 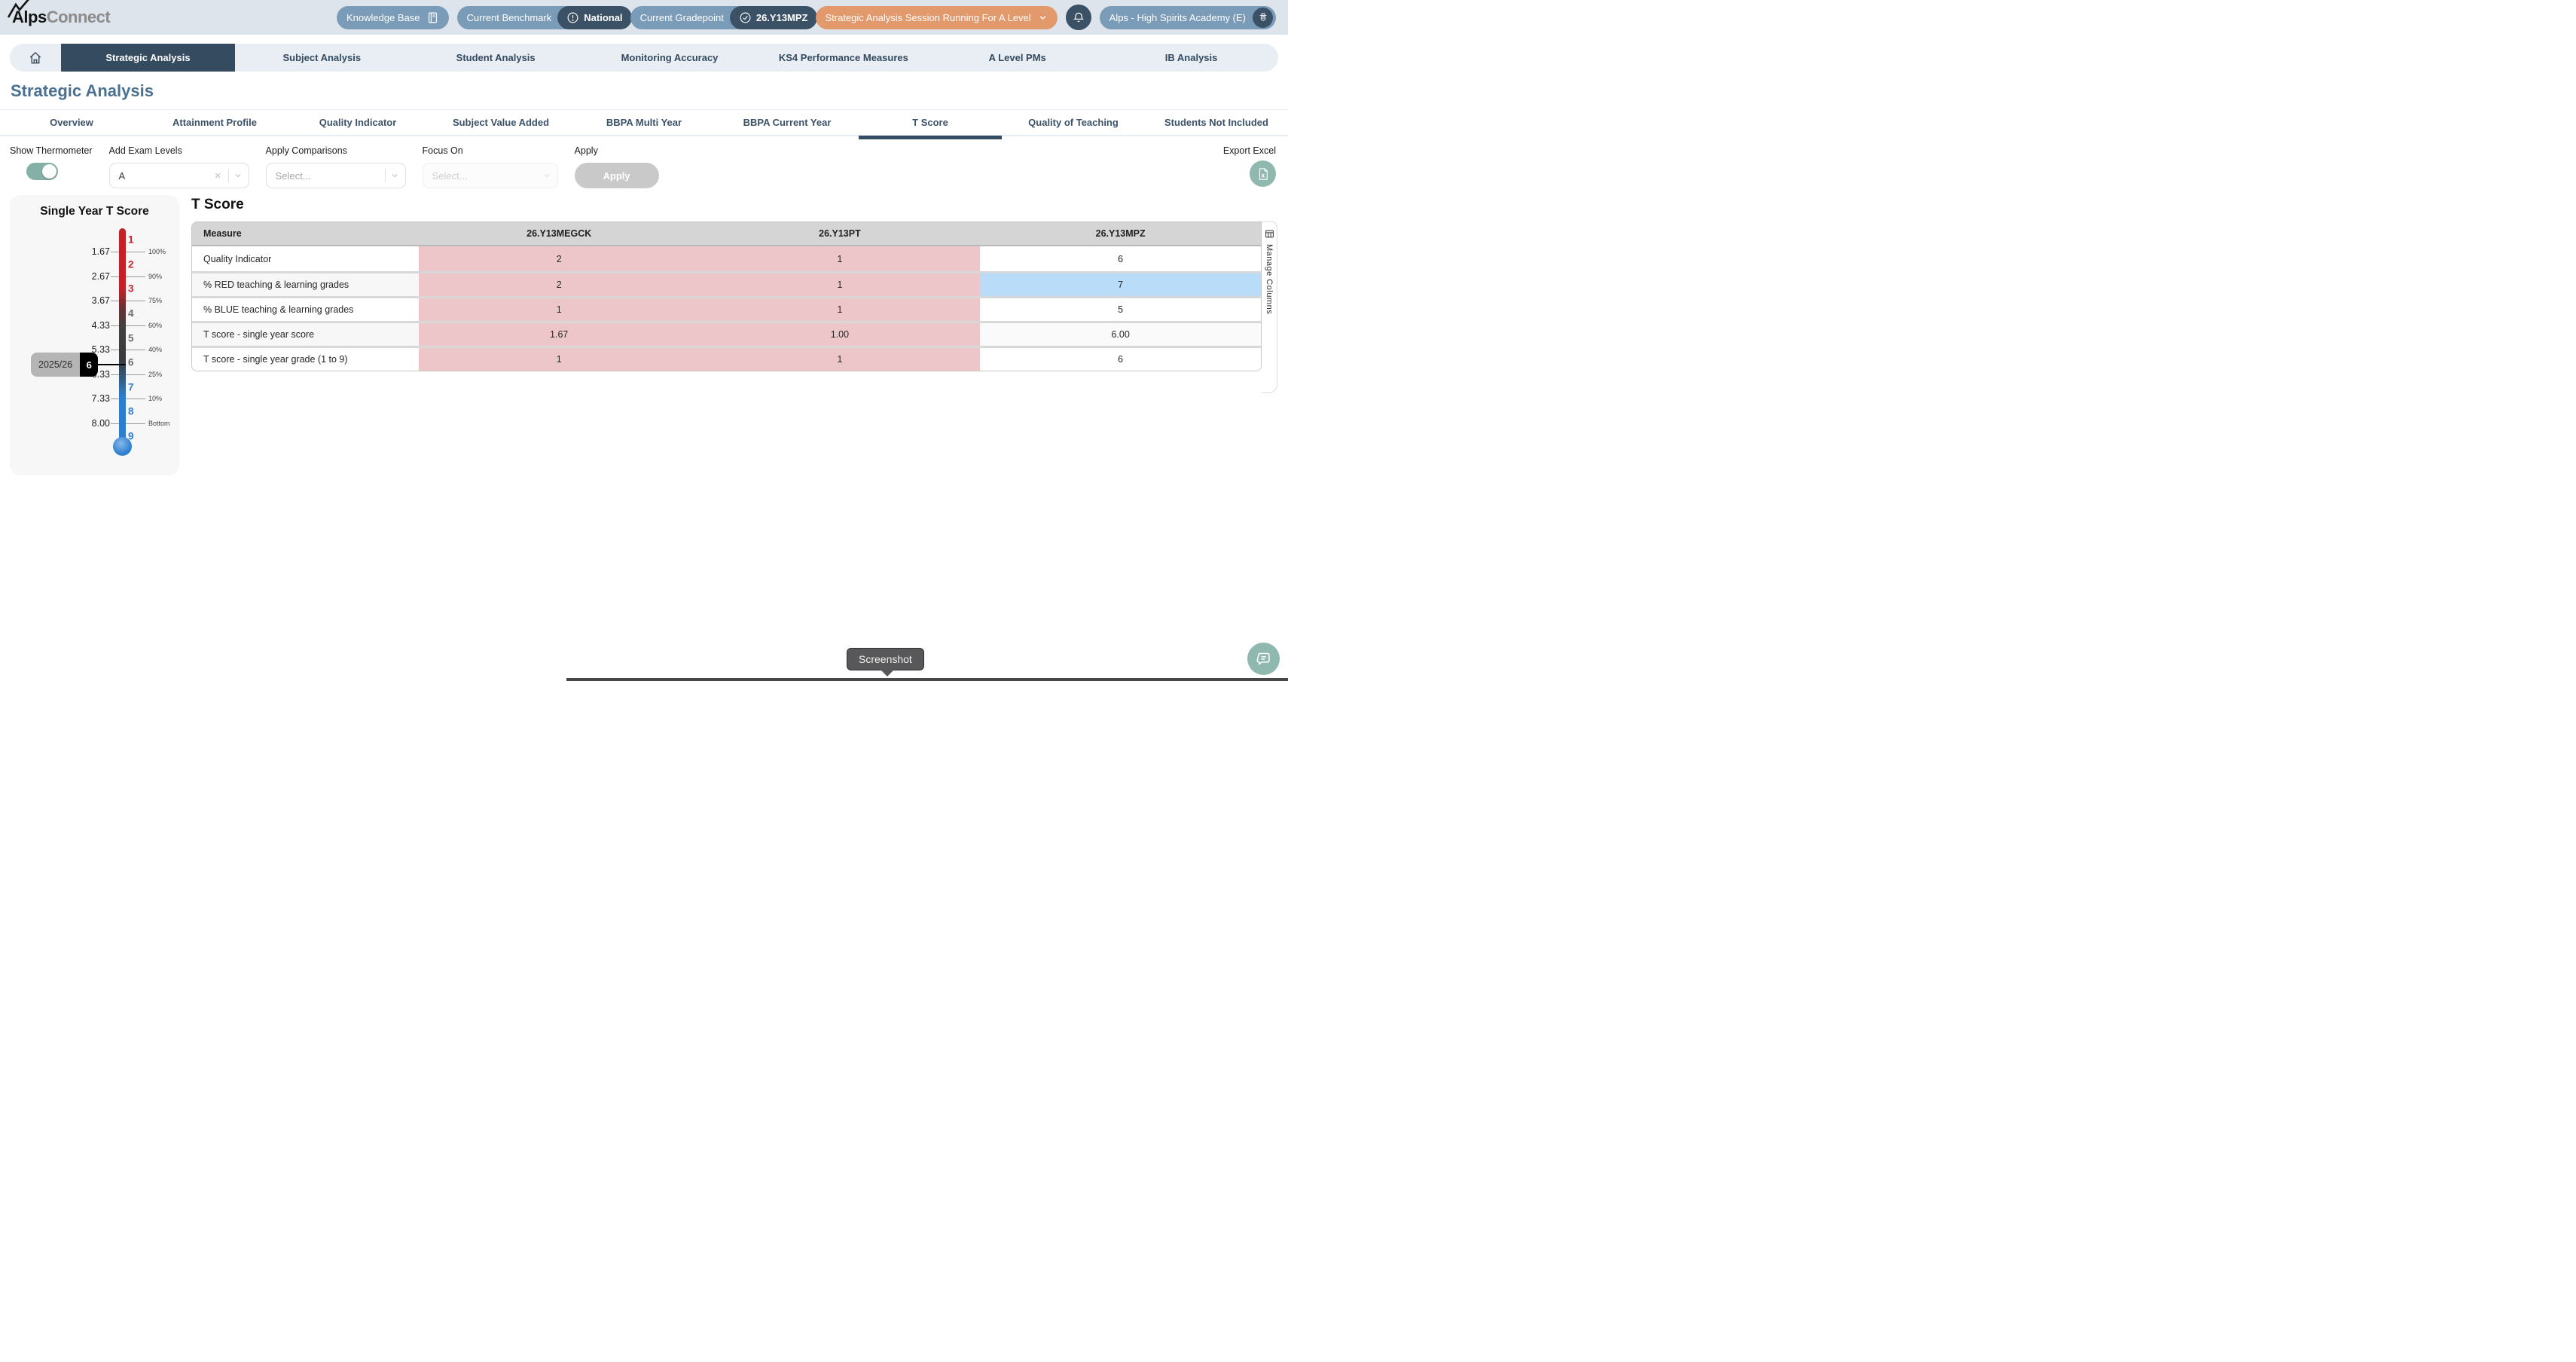 I want to click on col-header-26y13pt: 26.Y13PT, so click(x=840, y=234).